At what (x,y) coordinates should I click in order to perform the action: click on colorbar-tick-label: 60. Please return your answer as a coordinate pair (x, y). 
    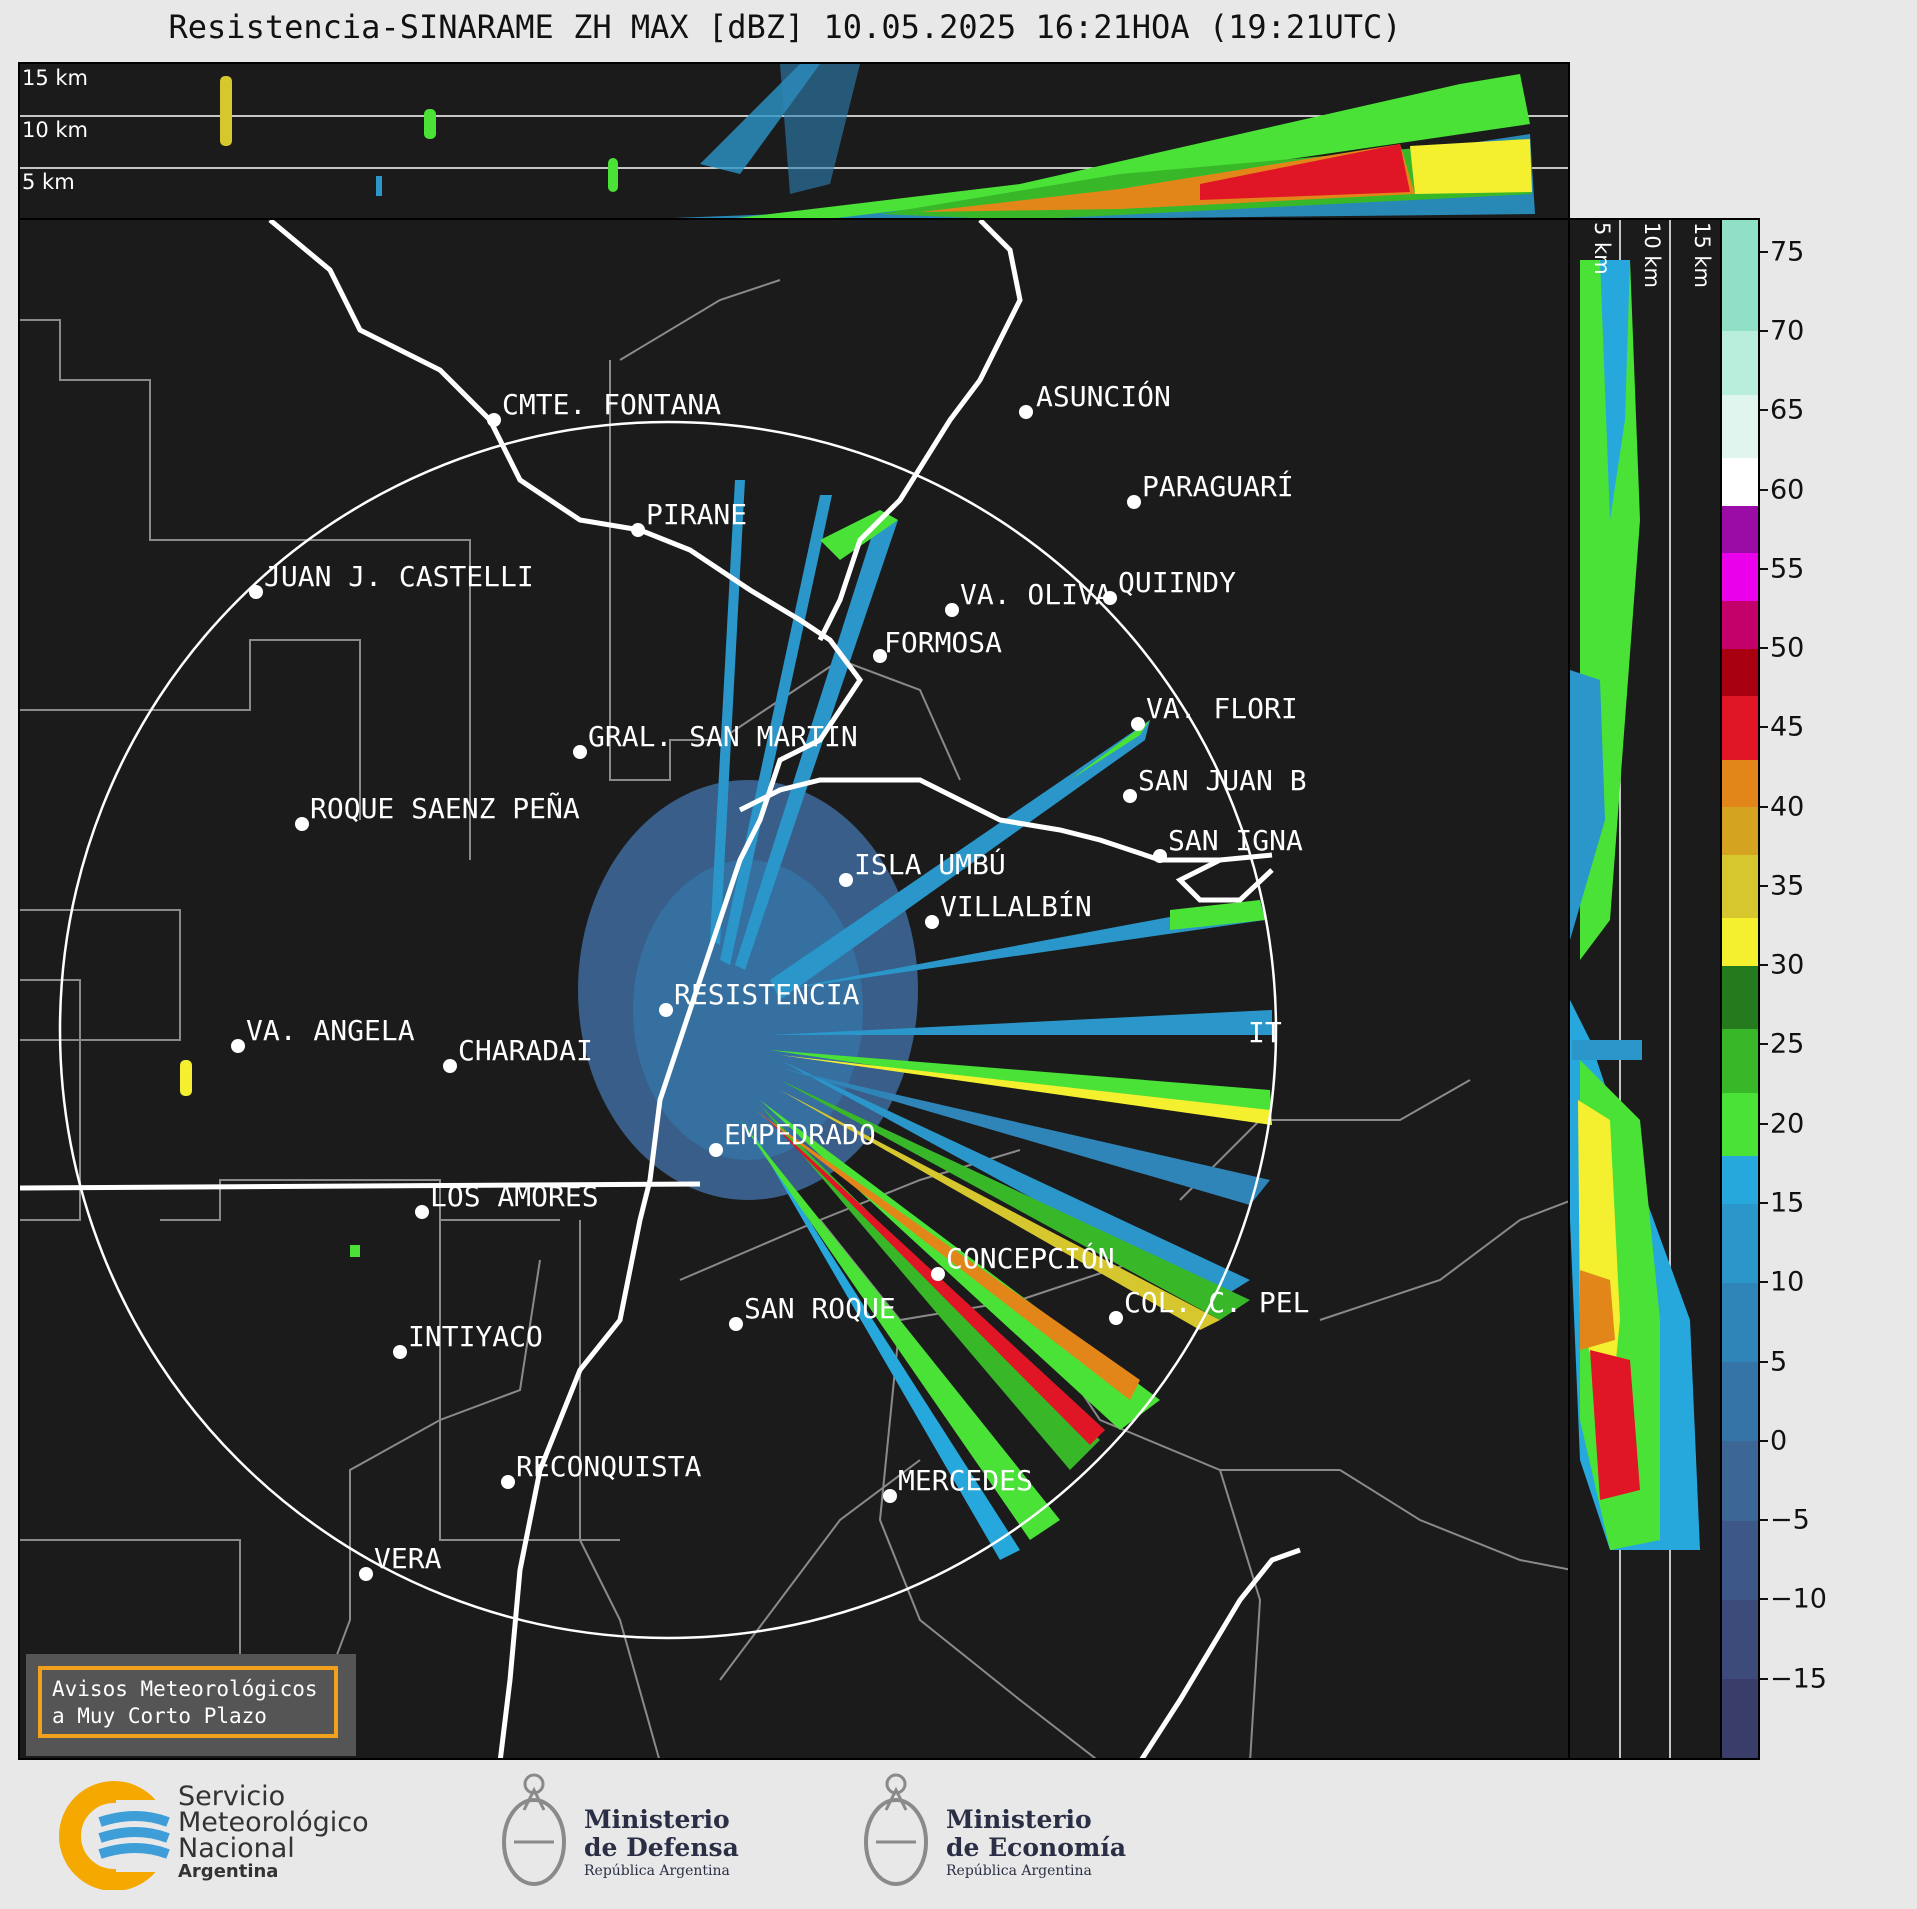
    Looking at the image, I should click on (1787, 490).